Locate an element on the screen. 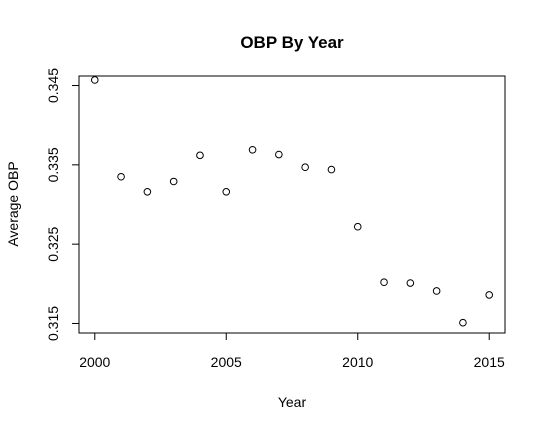  x-tick-label: 2000 is located at coordinates (94, 362).